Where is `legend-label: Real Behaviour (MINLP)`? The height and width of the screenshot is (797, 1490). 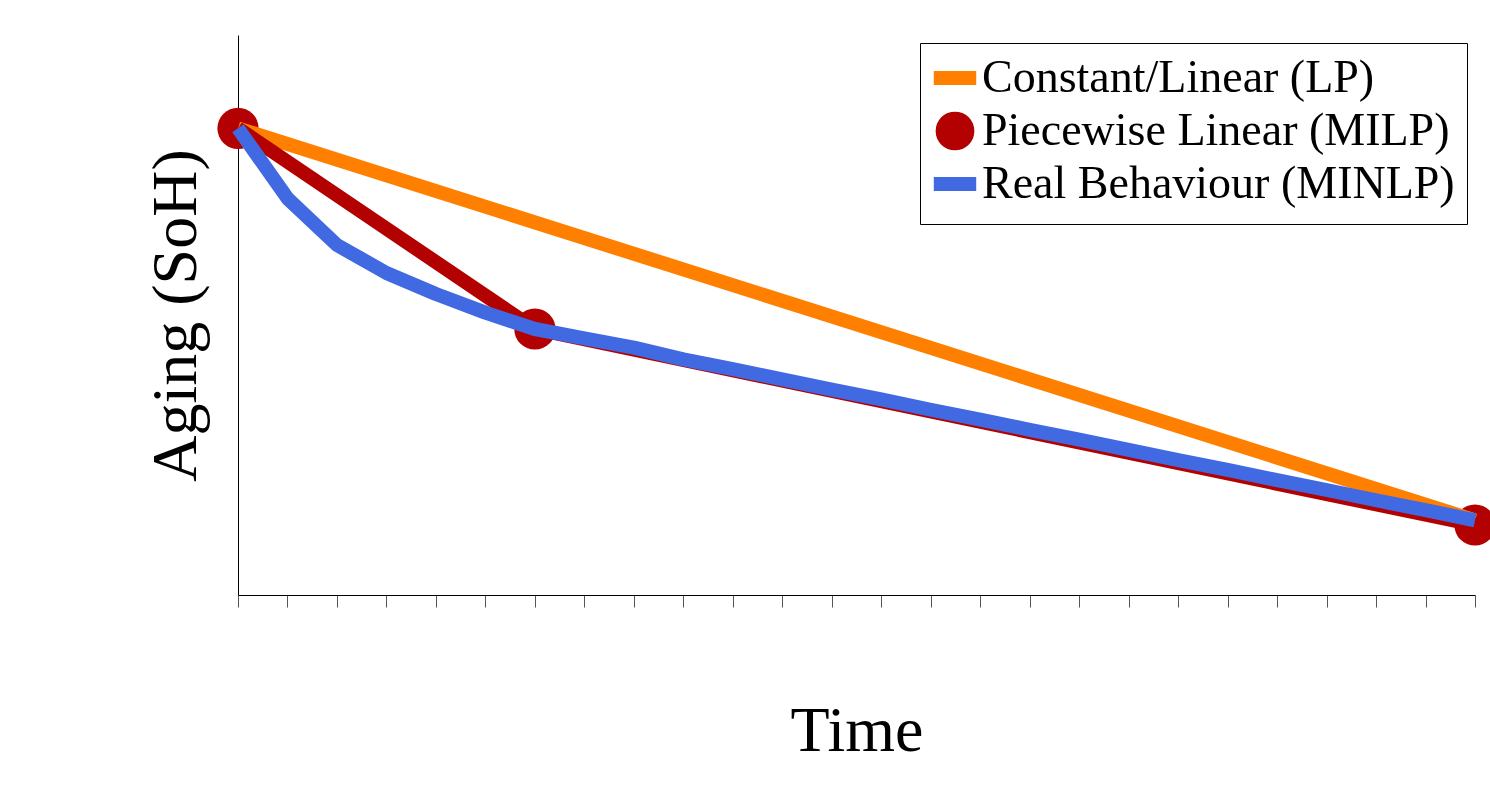 legend-label: Real Behaviour (MINLP) is located at coordinates (1218, 182).